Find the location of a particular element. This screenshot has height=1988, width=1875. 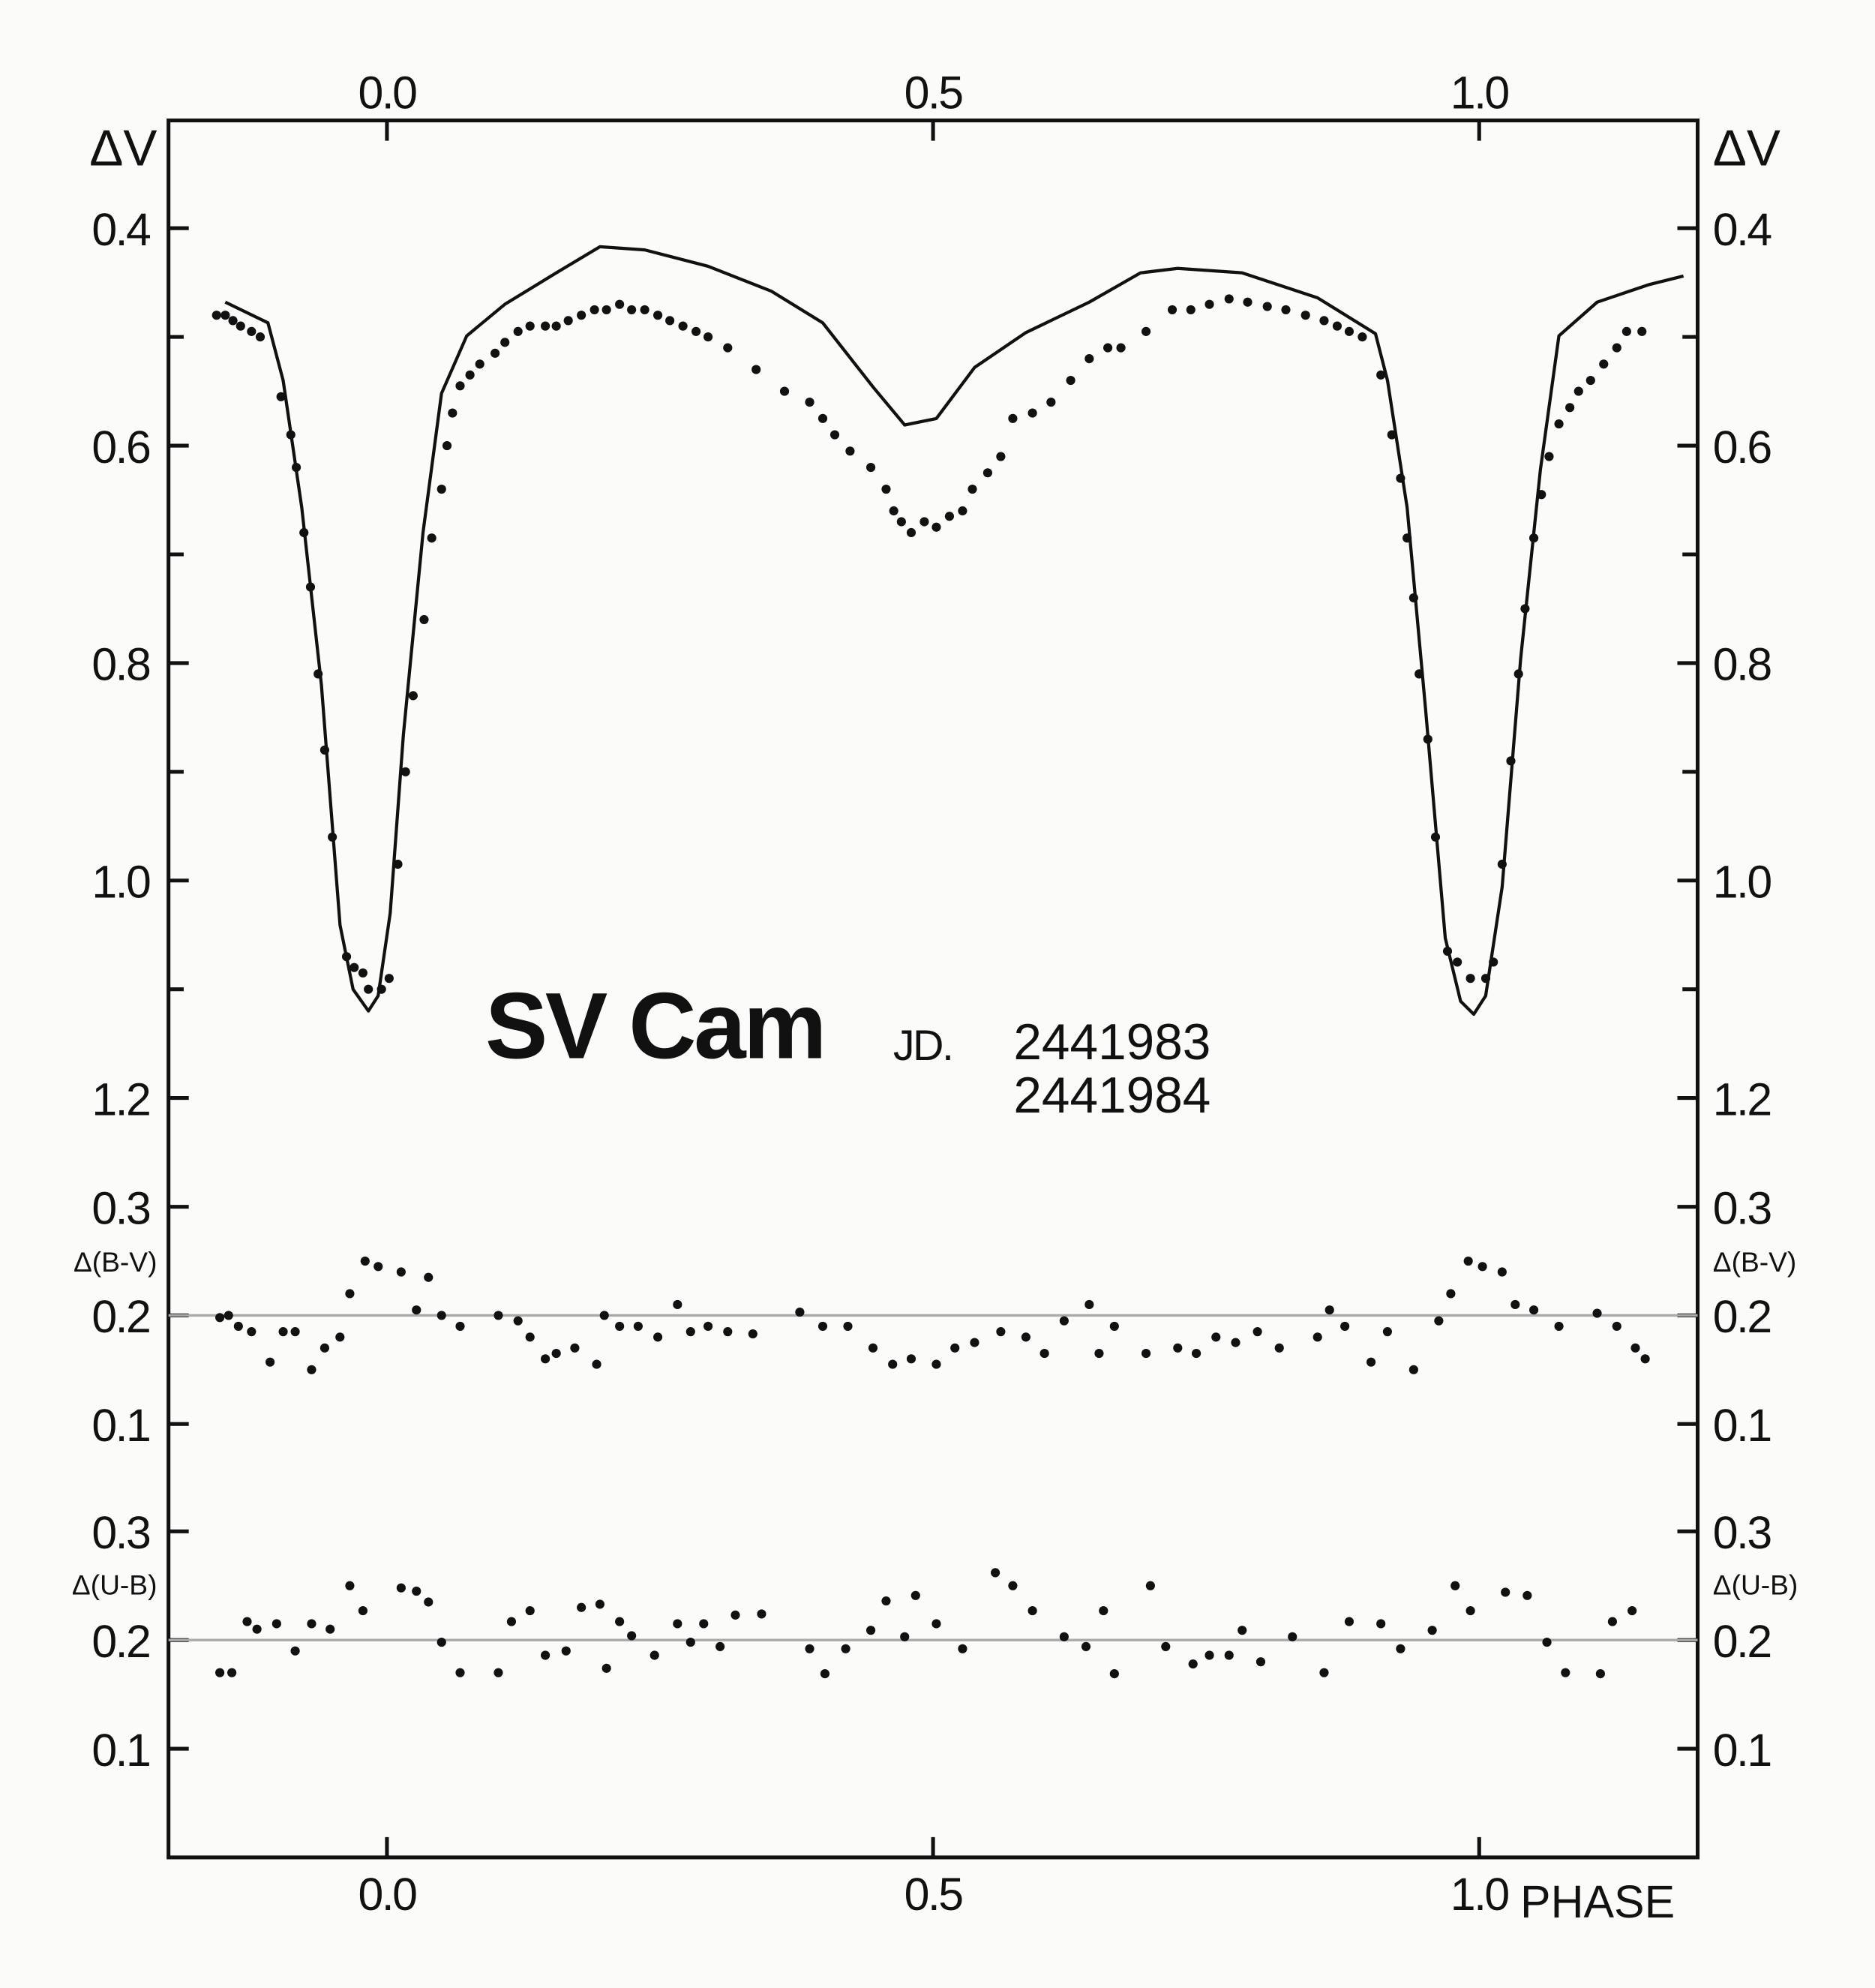

y-tick-label: 0.6 is located at coordinates (1742, 447).